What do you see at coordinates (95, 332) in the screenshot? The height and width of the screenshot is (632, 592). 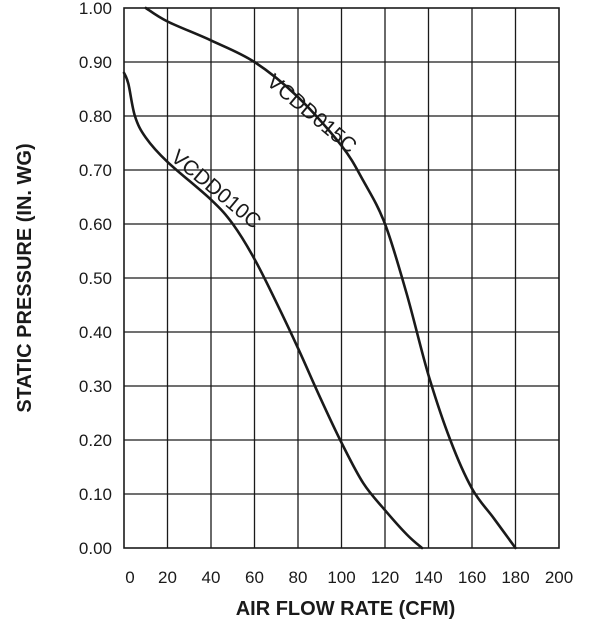 I see `y-tick-label: 0.40` at bounding box center [95, 332].